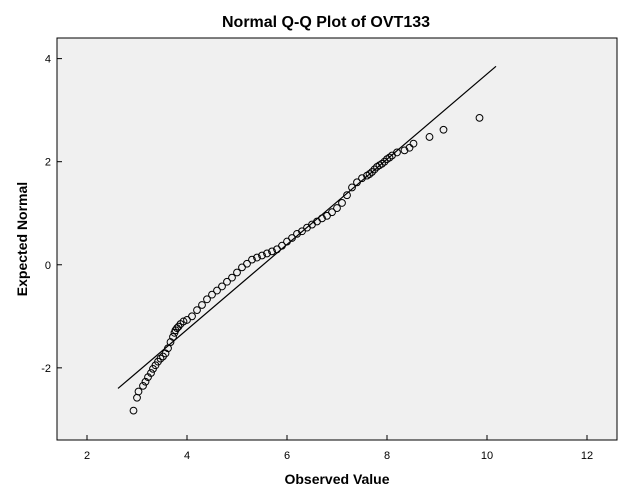 The width and height of the screenshot is (626, 501). Describe the element at coordinates (46, 369) in the screenshot. I see `y-tick-label: -2` at that location.